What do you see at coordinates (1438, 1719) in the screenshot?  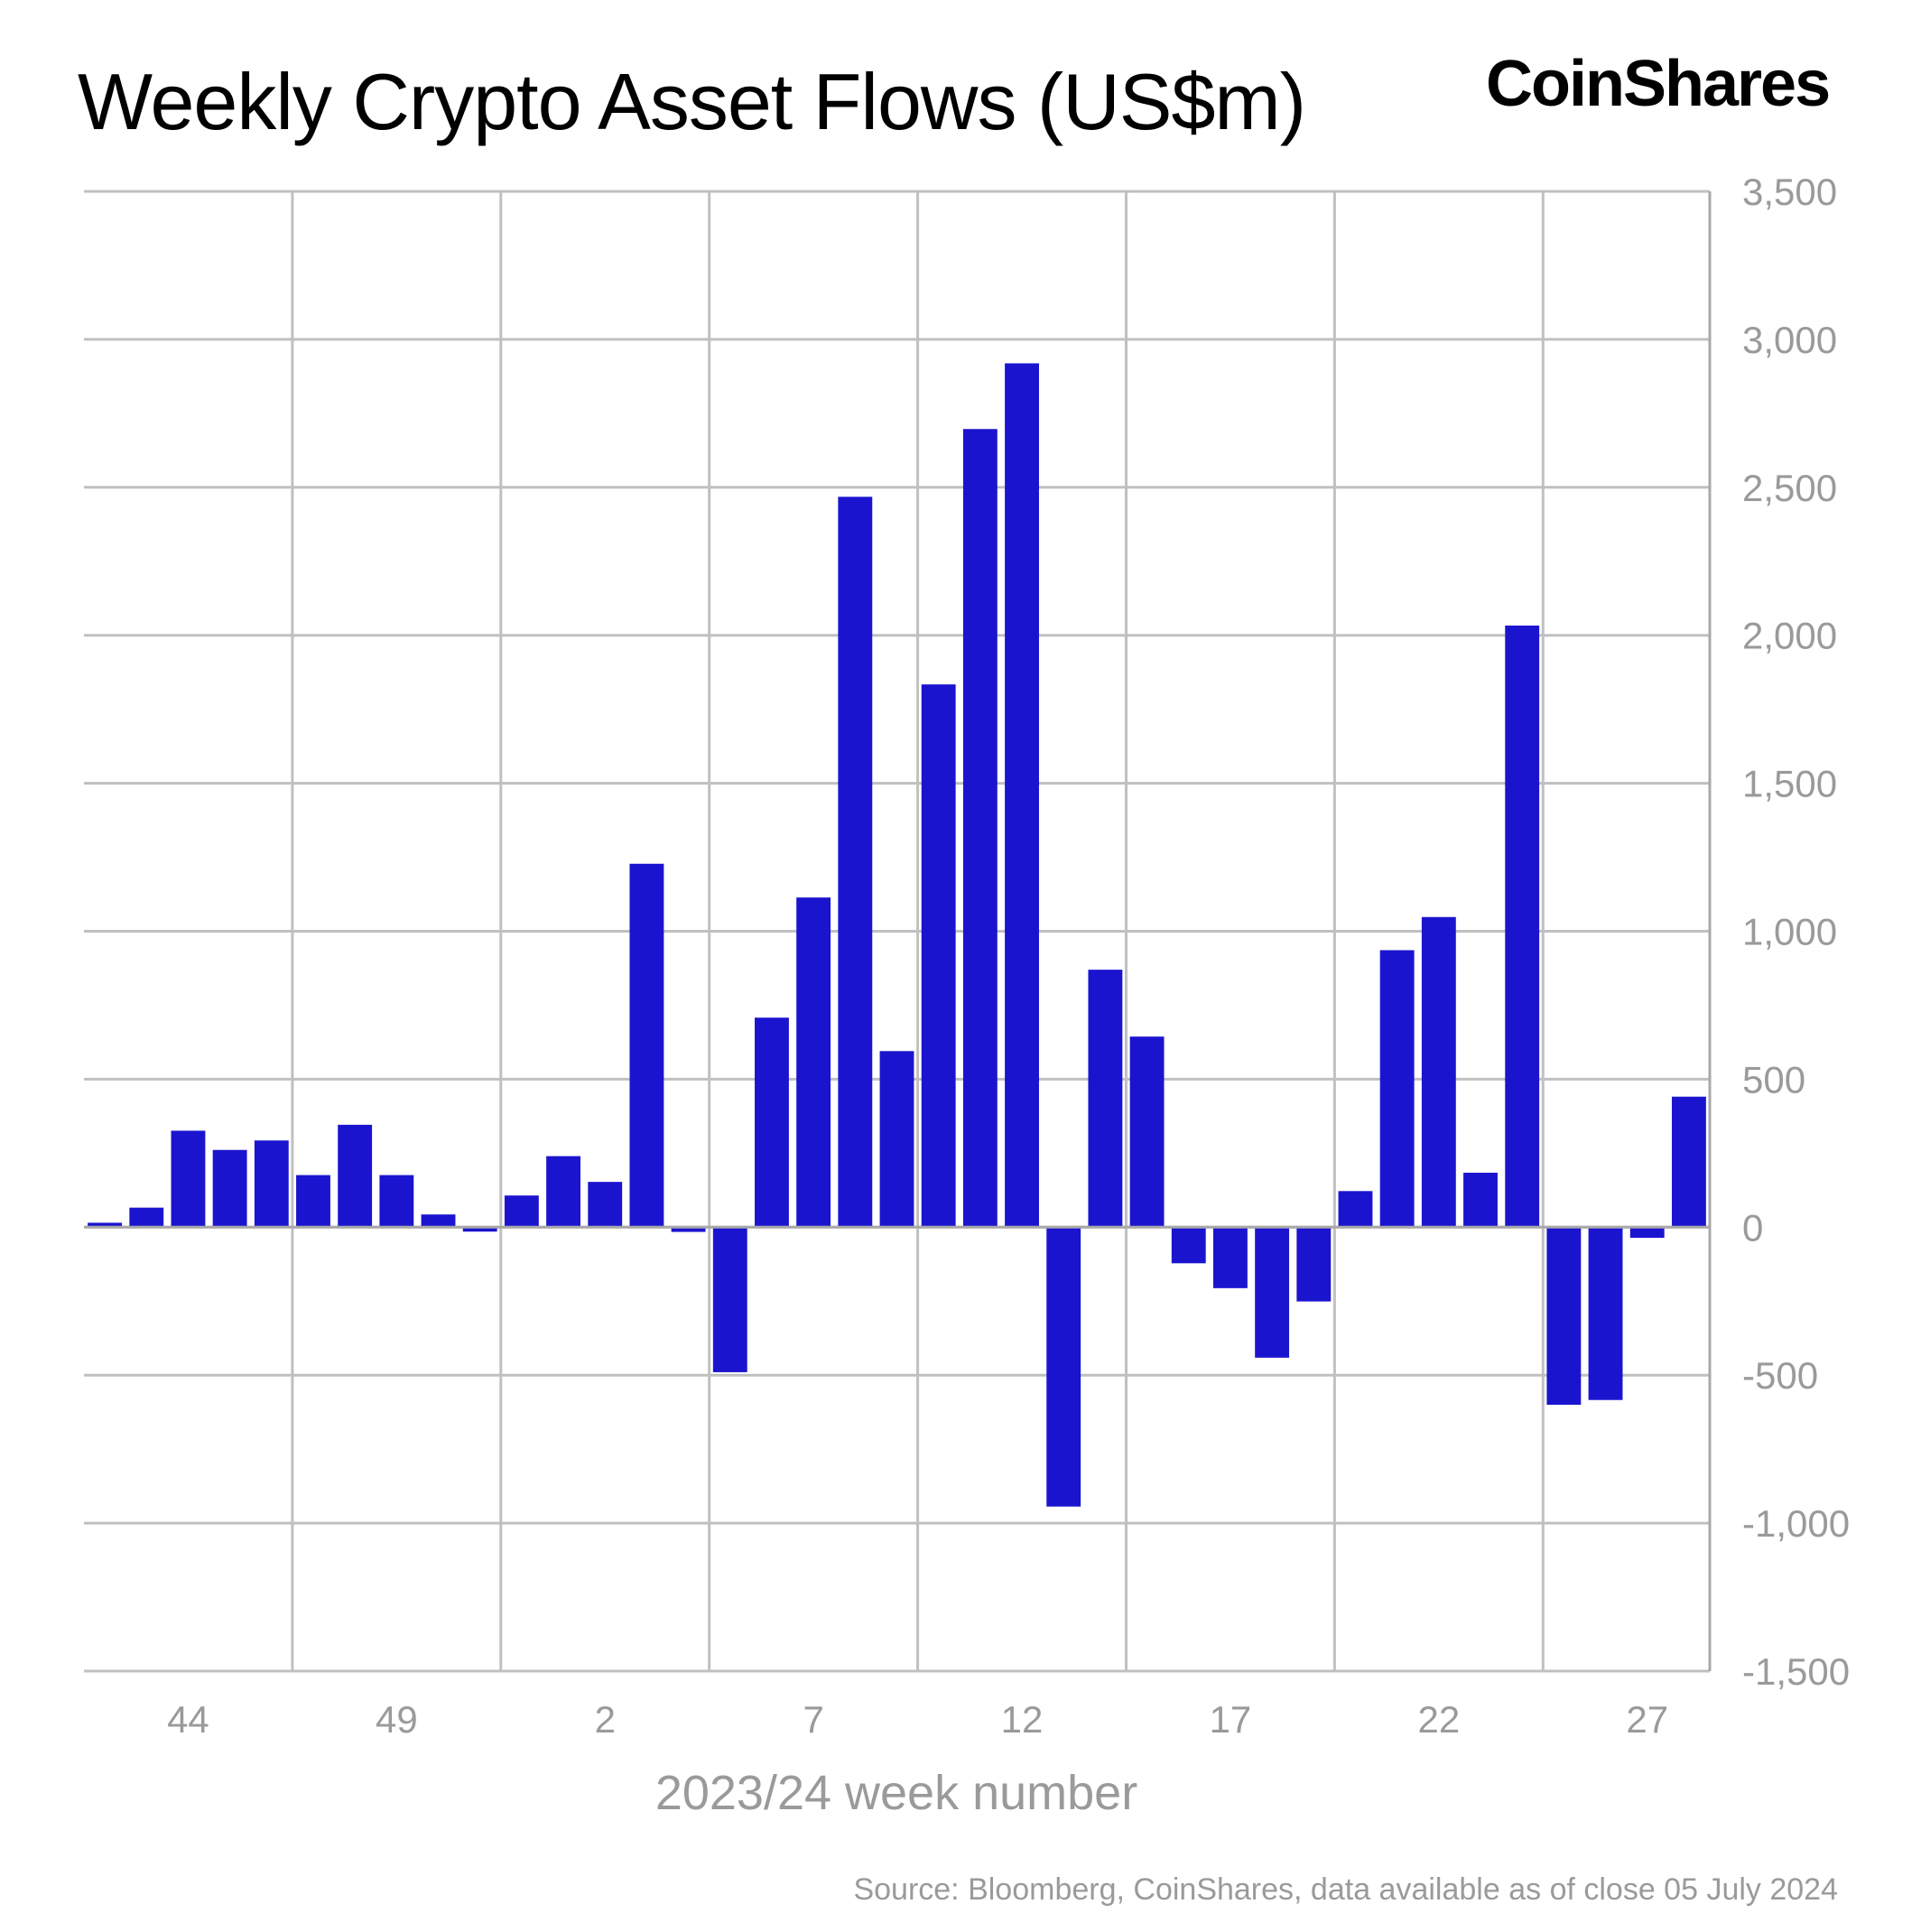 I see `x-tick-label: 22` at bounding box center [1438, 1719].